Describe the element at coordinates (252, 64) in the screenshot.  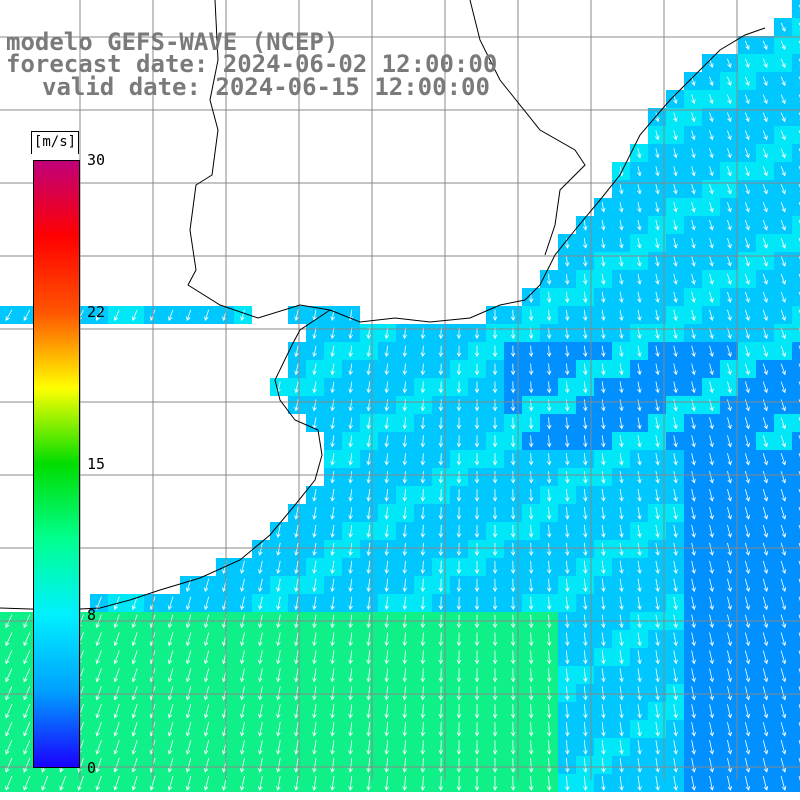
I see `forecast-date: forecast date: 2024-06-02 12:00:00` at that location.